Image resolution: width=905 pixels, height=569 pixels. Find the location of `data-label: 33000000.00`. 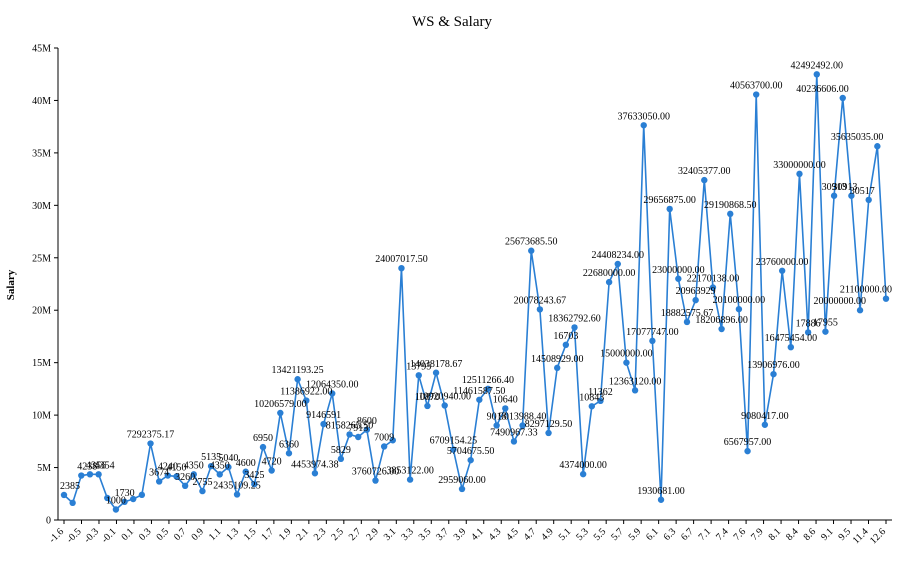

data-label: 33000000.00 is located at coordinates (799, 165).